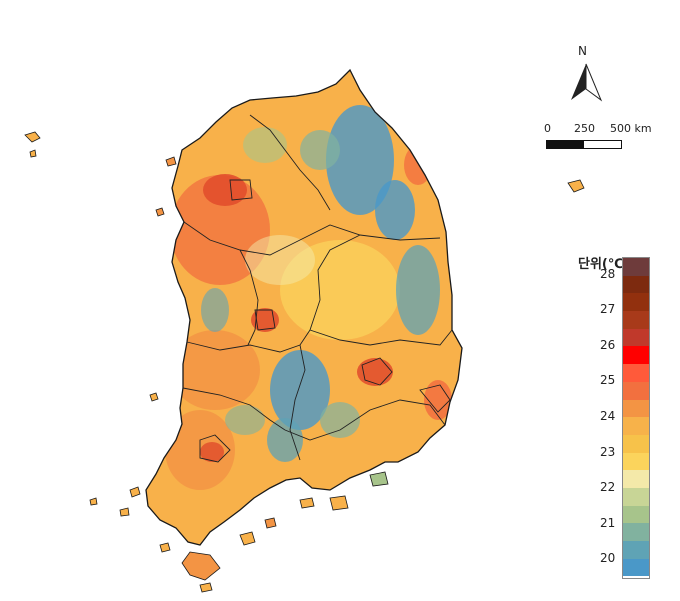 This screenshot has width=680, height=601. Describe the element at coordinates (608, 416) in the screenshot. I see `legend-tick-label: 24` at that location.